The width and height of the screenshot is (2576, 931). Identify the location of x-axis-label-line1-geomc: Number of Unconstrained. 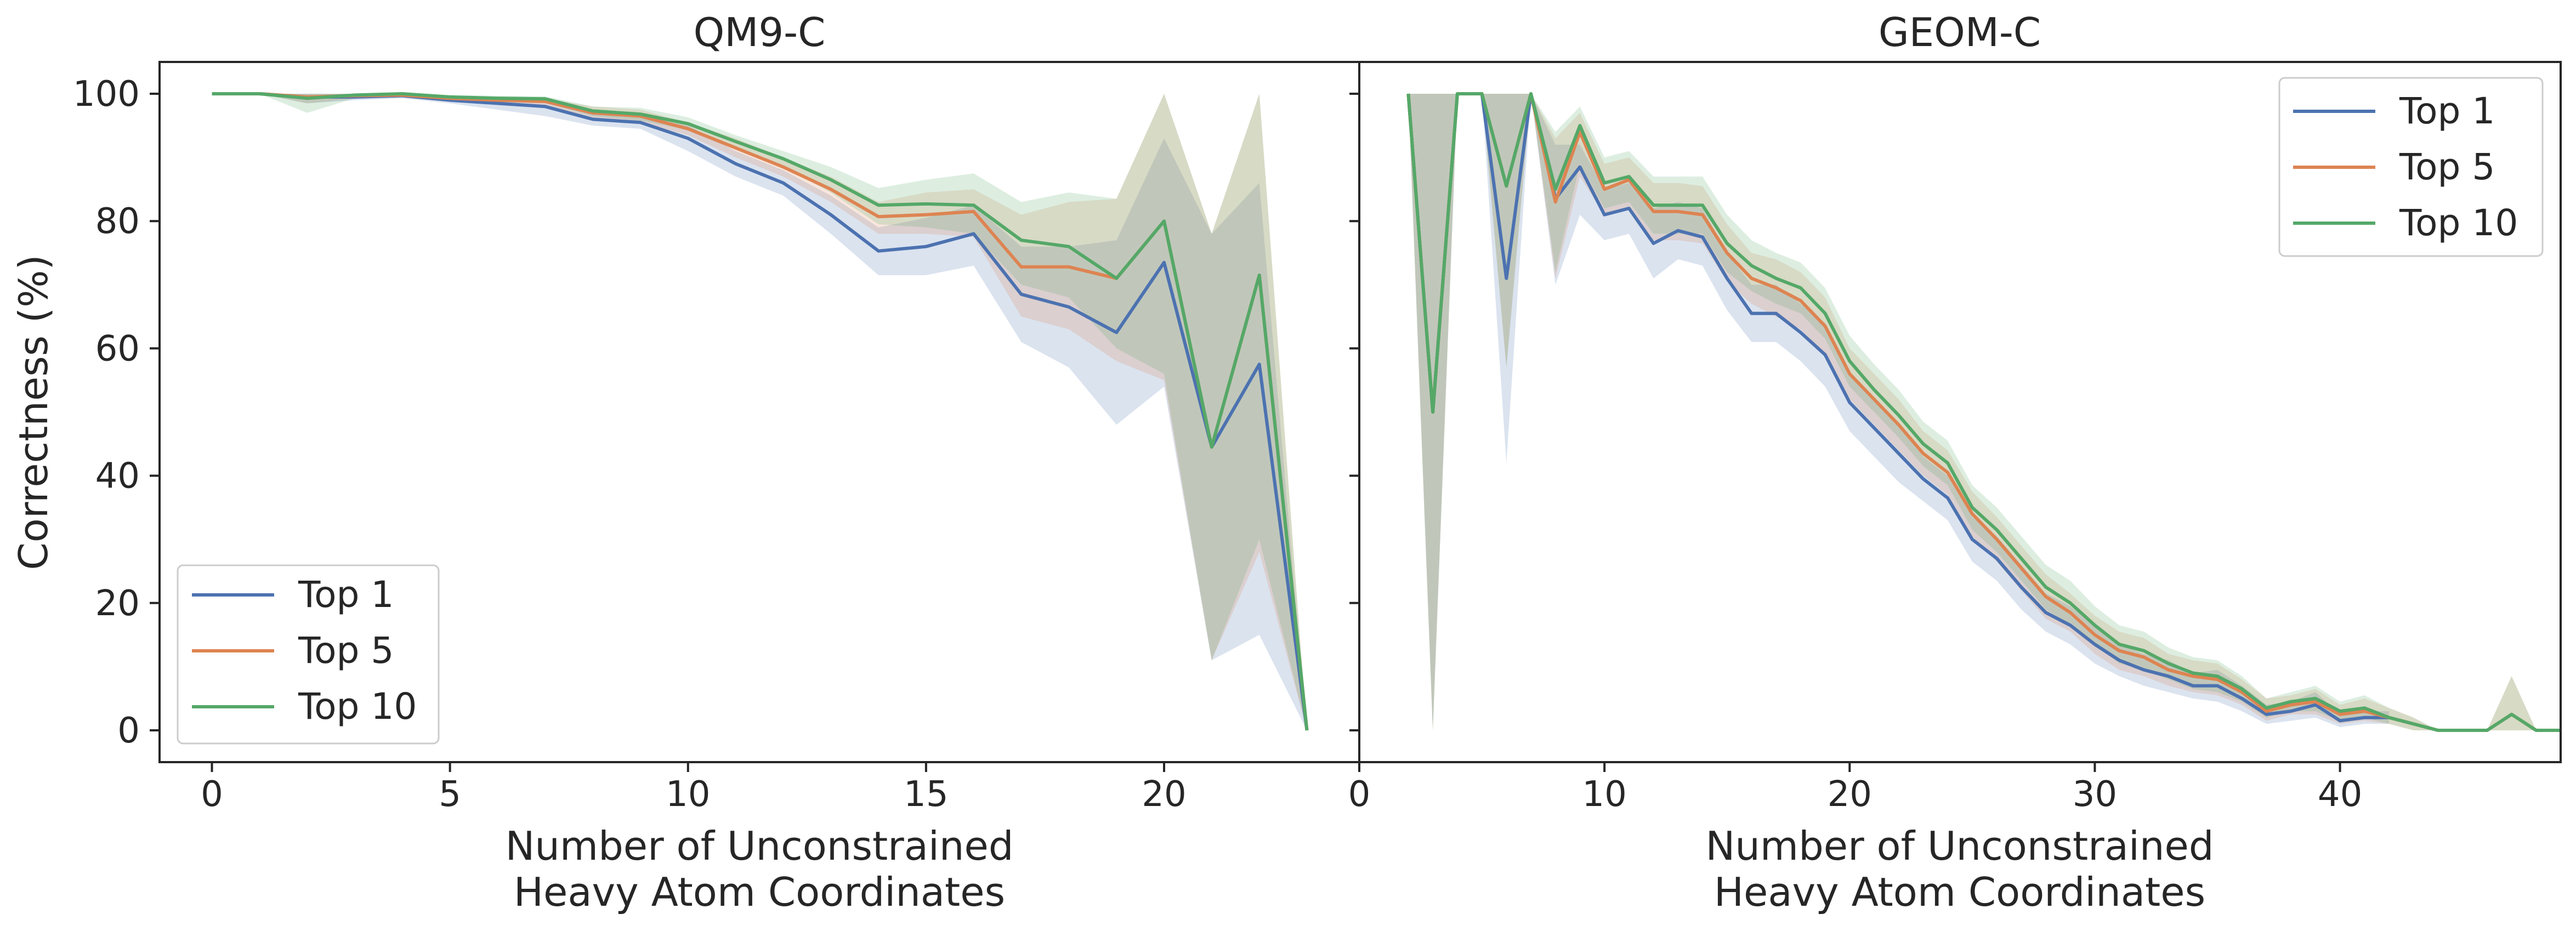
(1960, 846).